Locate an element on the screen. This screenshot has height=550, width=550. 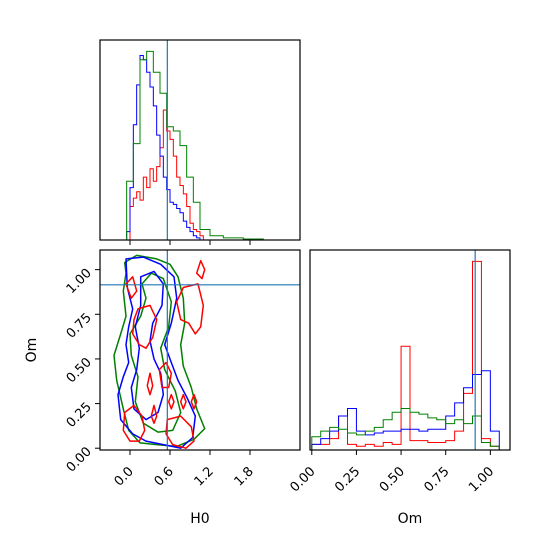
contour-ytick-label-1: 0.25 is located at coordinates (79, 415).